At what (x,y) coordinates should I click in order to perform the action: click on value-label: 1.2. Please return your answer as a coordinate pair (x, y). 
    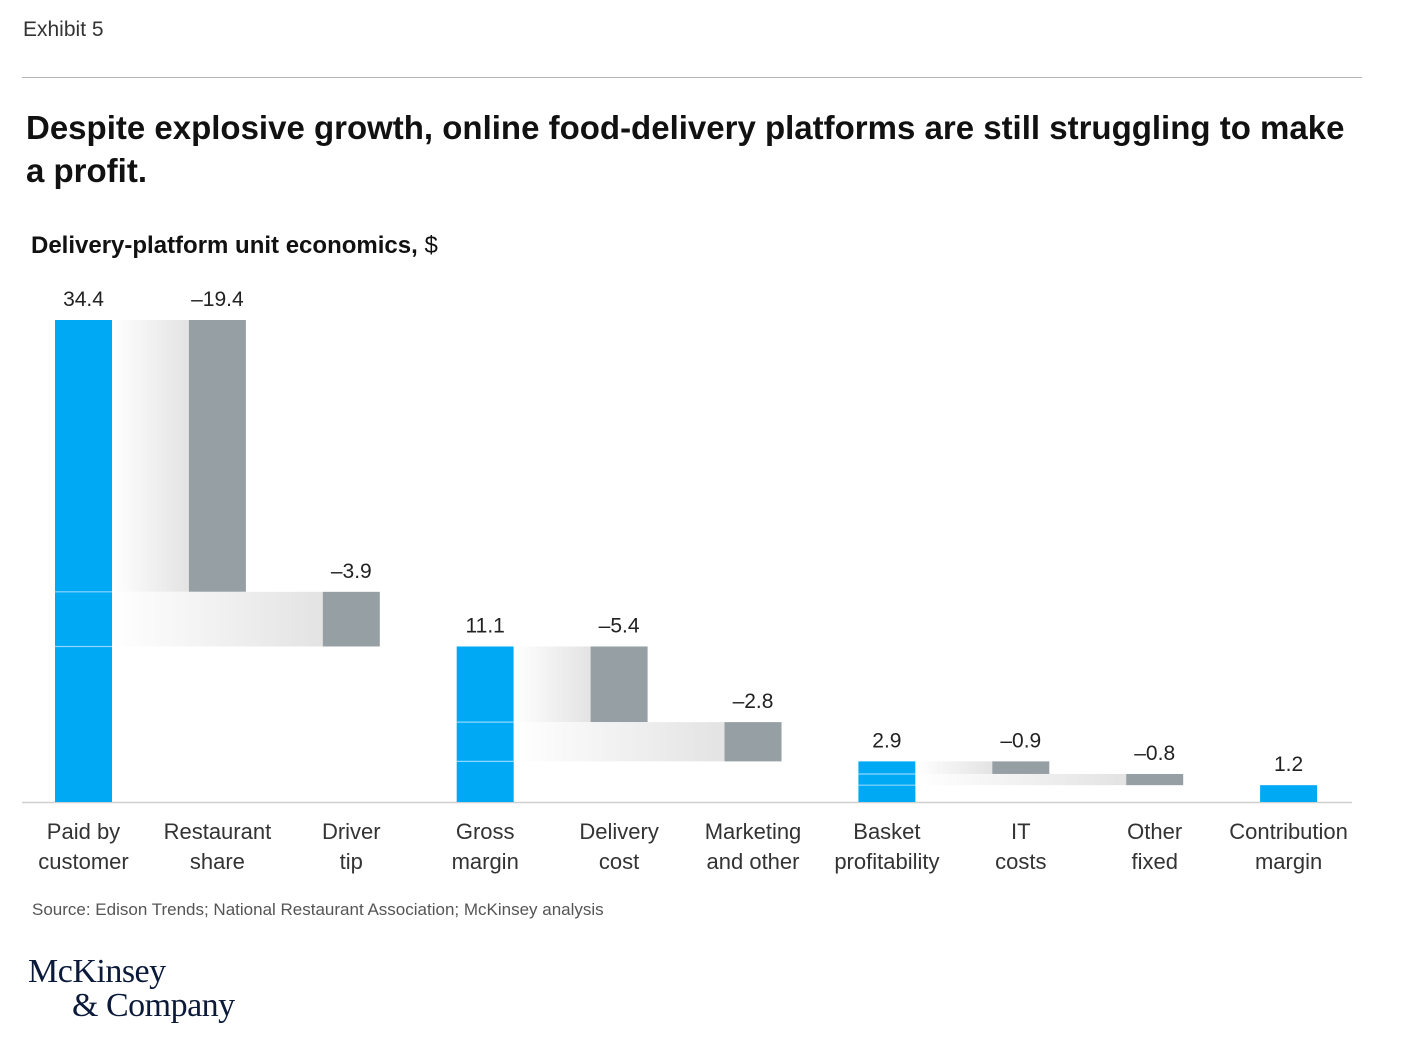
    Looking at the image, I should click on (1288, 764).